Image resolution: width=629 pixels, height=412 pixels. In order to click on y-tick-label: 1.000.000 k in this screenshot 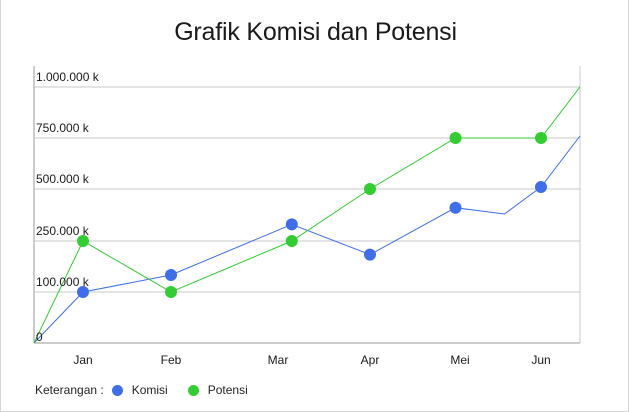, I will do `click(68, 77)`.